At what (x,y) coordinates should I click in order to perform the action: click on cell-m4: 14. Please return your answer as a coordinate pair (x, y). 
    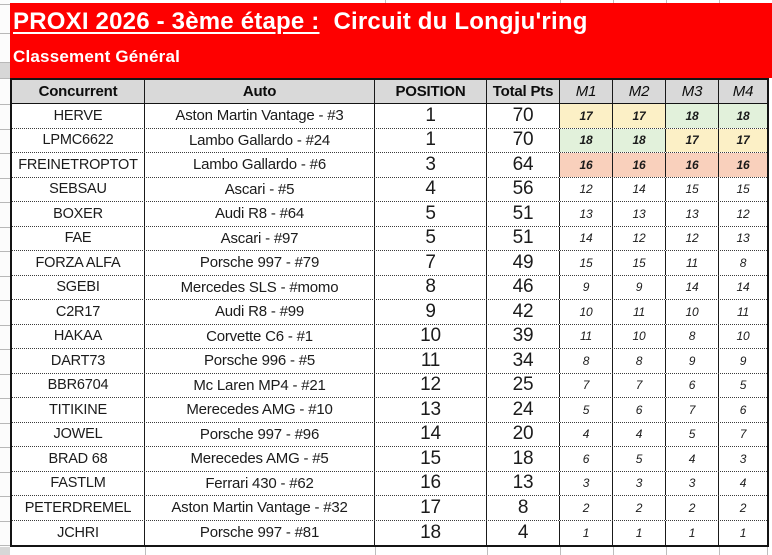
    Looking at the image, I should click on (743, 287).